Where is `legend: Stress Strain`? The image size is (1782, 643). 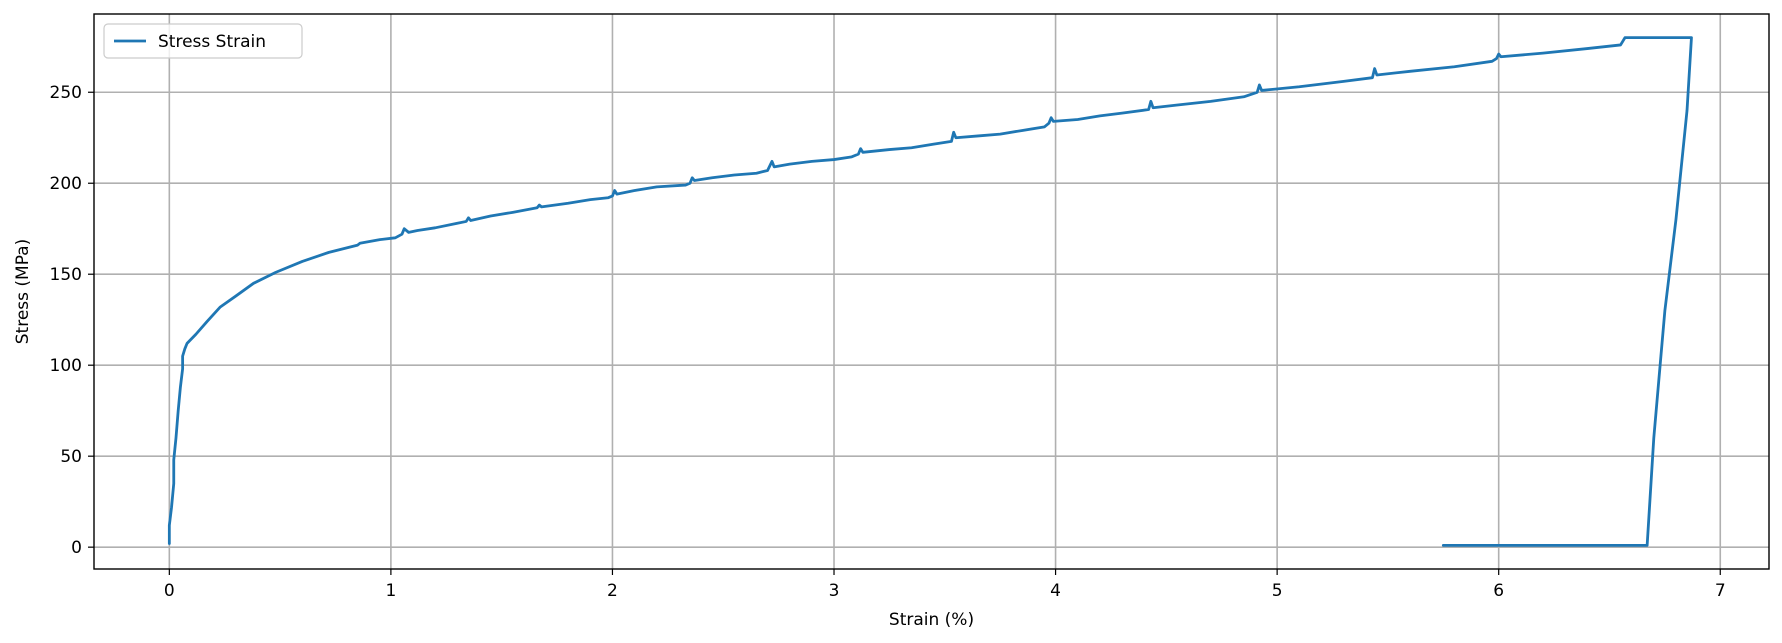
legend: Stress Strain is located at coordinates (203, 41).